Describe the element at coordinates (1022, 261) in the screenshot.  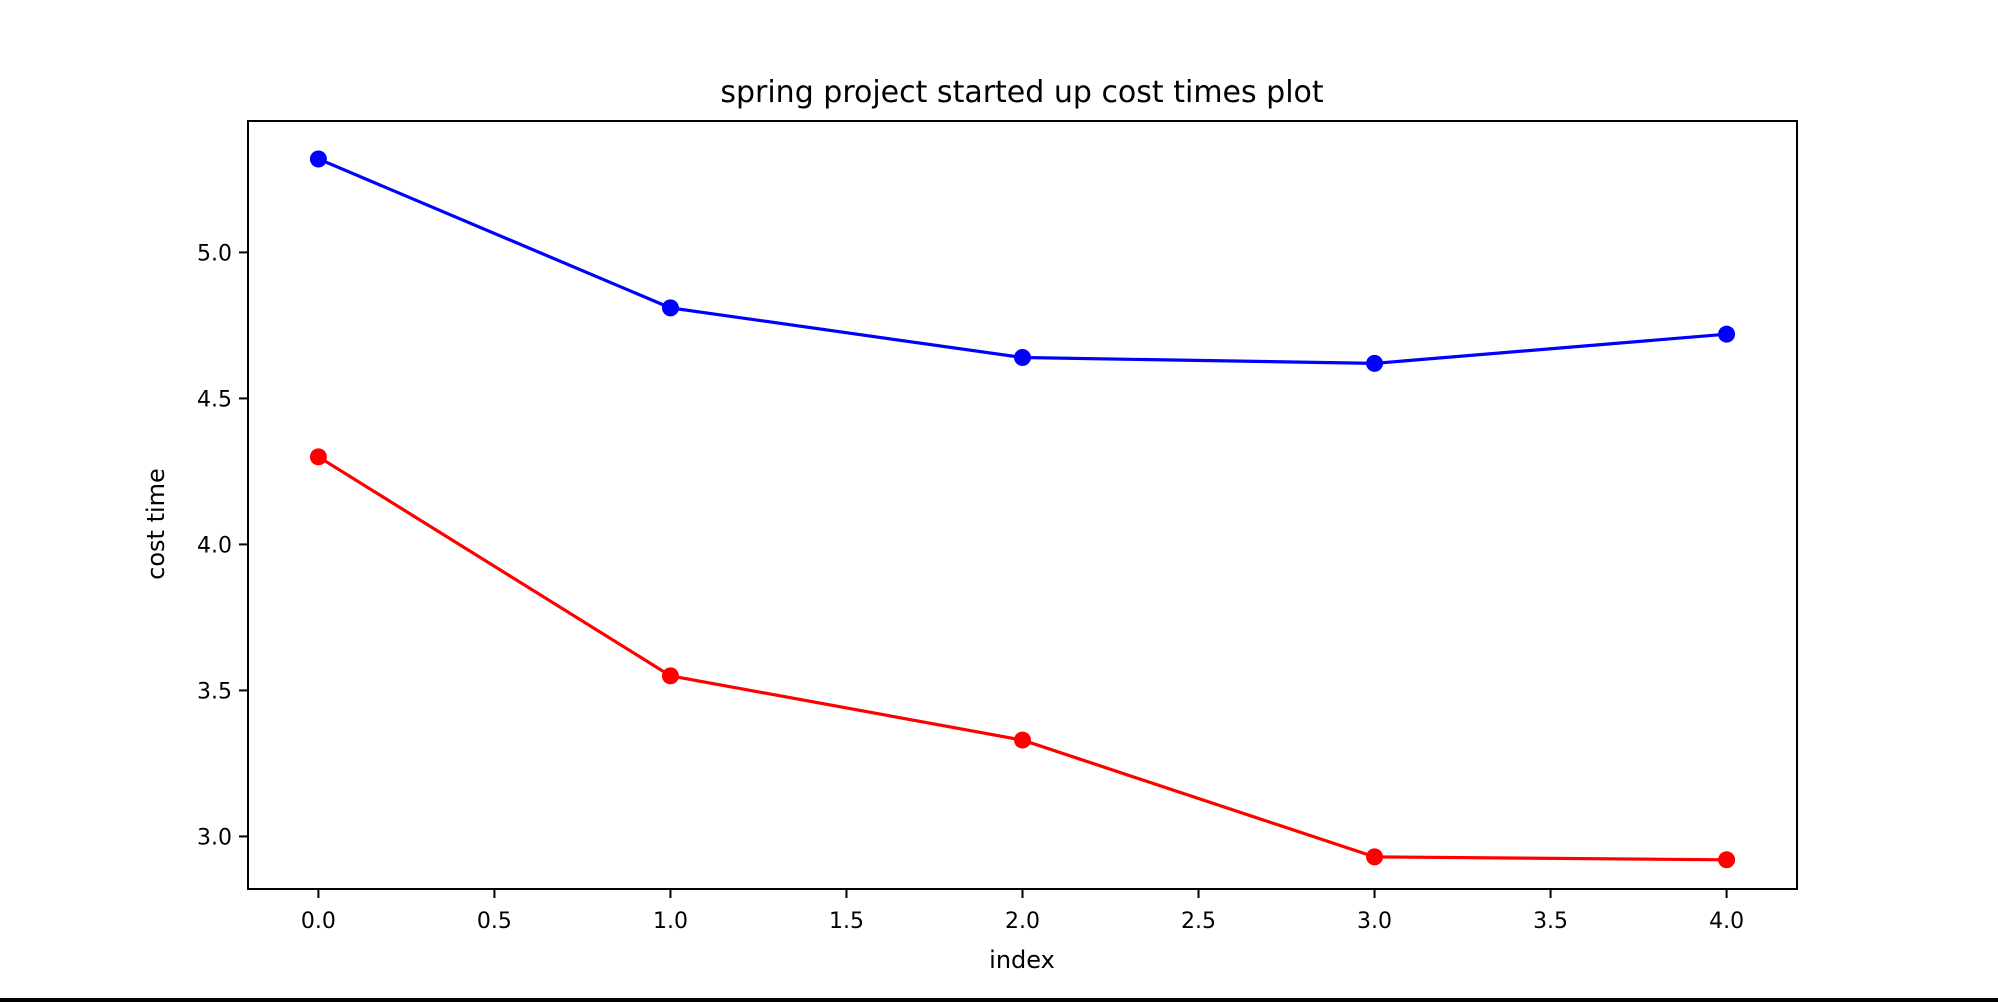
I see `series-1-line` at that location.